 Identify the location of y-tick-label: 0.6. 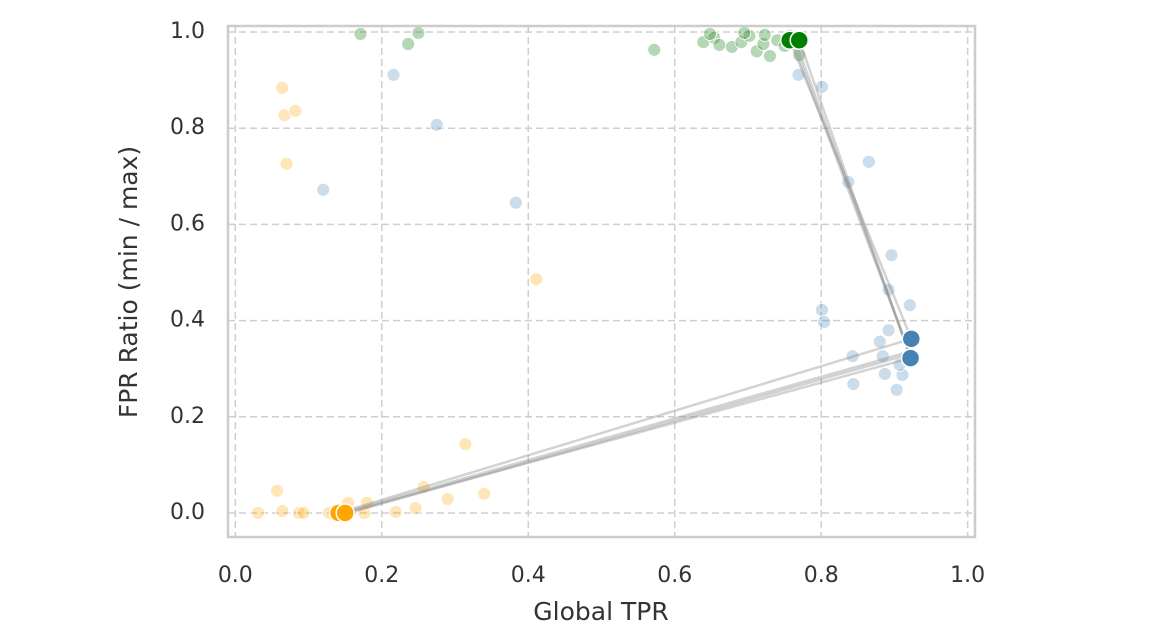
(187, 223).